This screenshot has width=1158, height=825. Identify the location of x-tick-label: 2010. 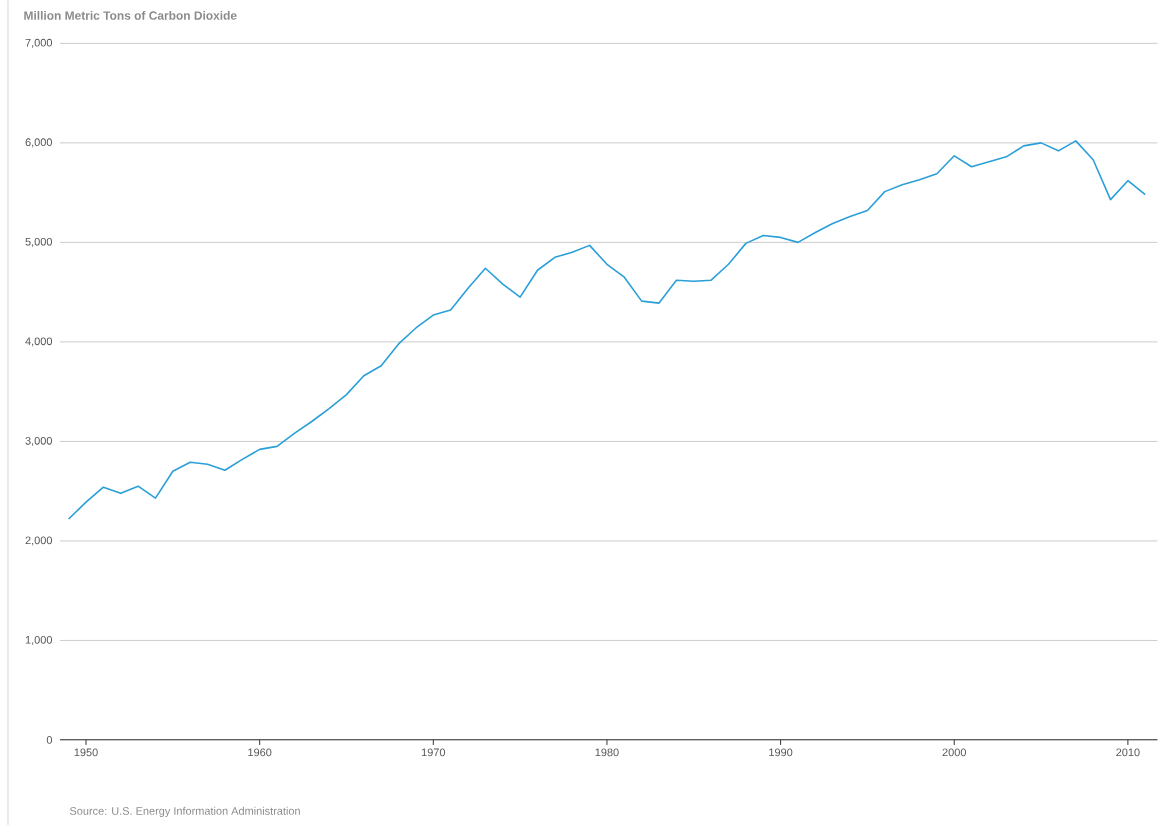
(1128, 752).